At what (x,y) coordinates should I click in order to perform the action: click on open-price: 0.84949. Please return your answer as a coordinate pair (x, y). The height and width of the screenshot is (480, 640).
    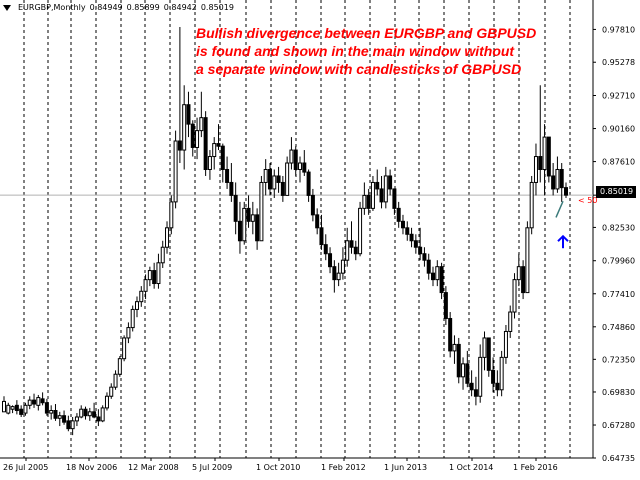
    Looking at the image, I should click on (106, 7).